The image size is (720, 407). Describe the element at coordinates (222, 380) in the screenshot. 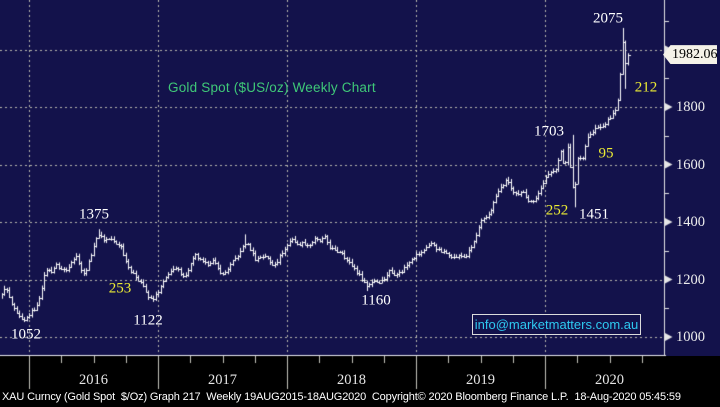

I see `x-year-label: 2017` at that location.